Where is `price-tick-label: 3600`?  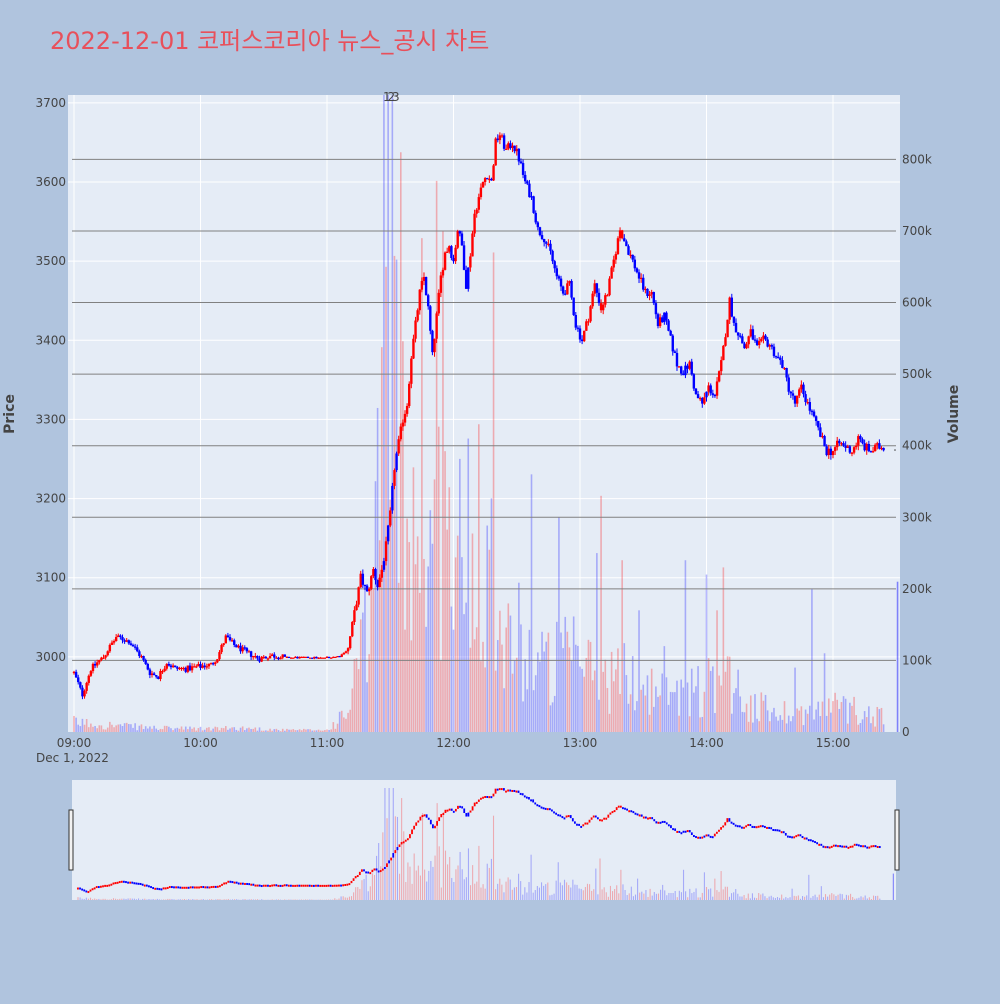
price-tick-label: 3600 is located at coordinates (50, 182).